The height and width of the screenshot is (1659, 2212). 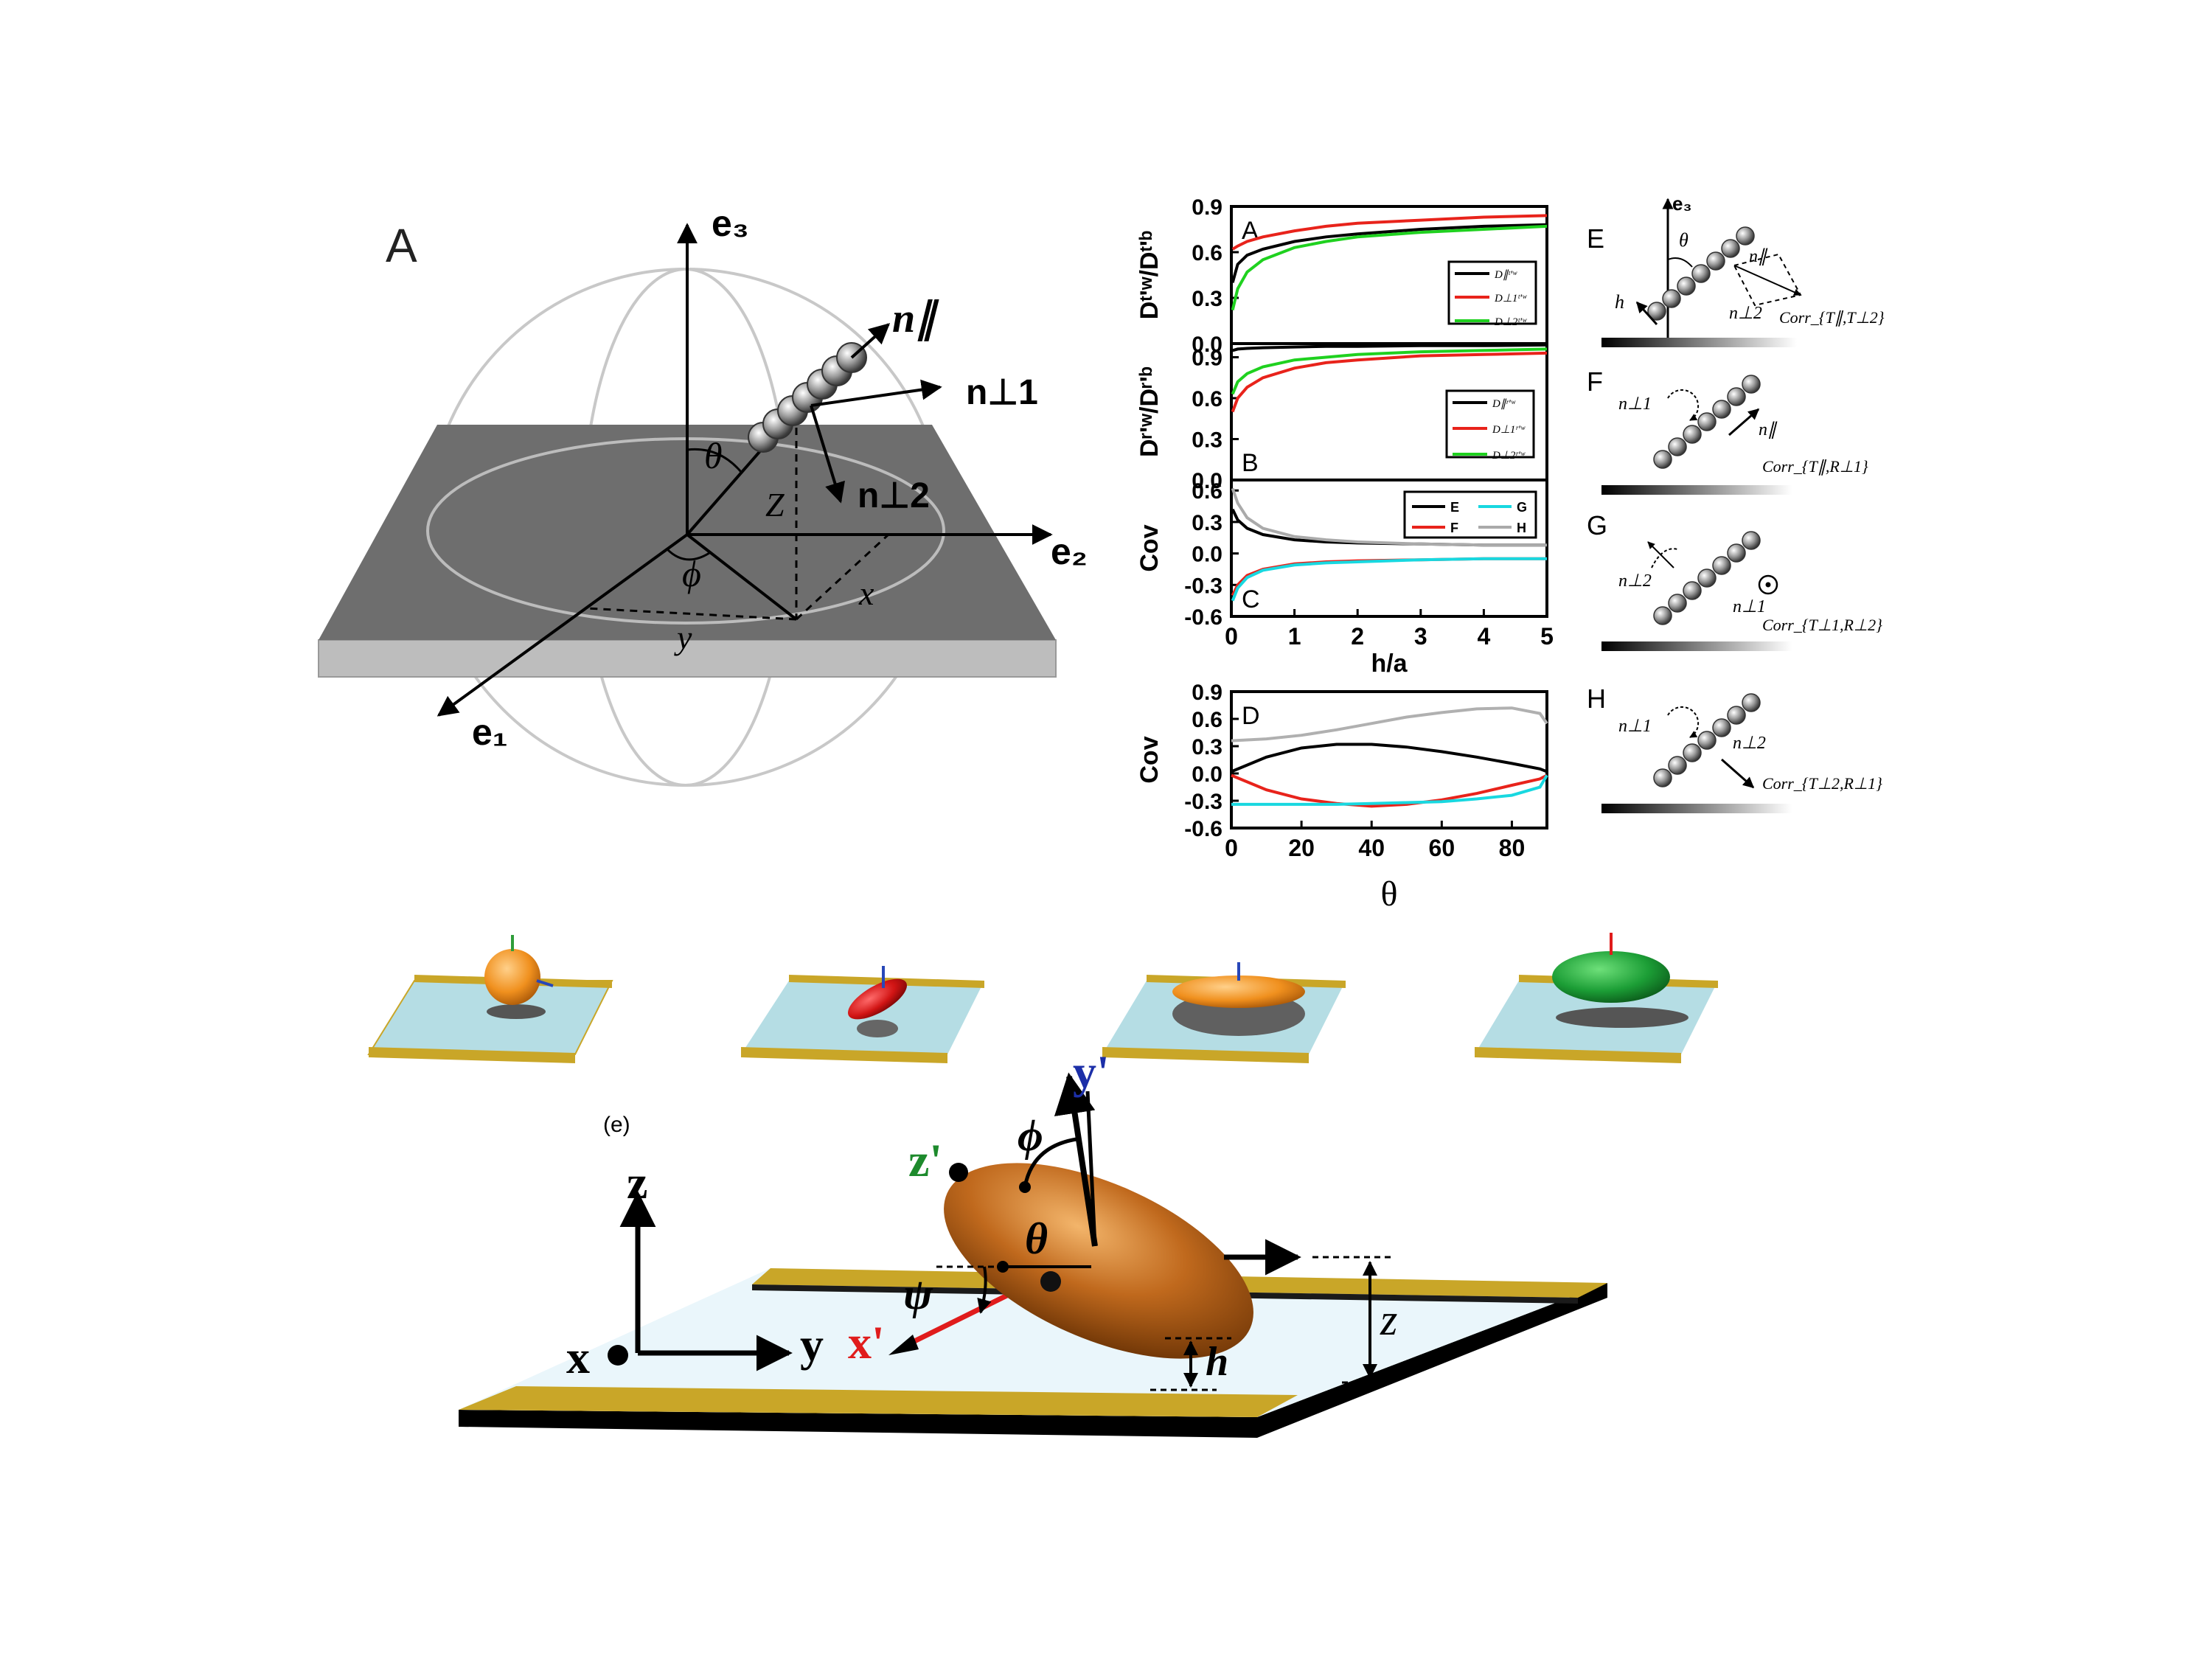 I want to click on chart-legend-box, so click(x=1470, y=514).